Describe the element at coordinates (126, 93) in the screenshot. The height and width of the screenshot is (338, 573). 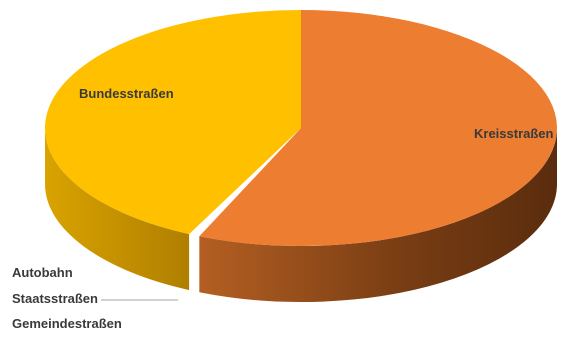
I see `label-bundesstrassen: Bundesstraßen` at that location.